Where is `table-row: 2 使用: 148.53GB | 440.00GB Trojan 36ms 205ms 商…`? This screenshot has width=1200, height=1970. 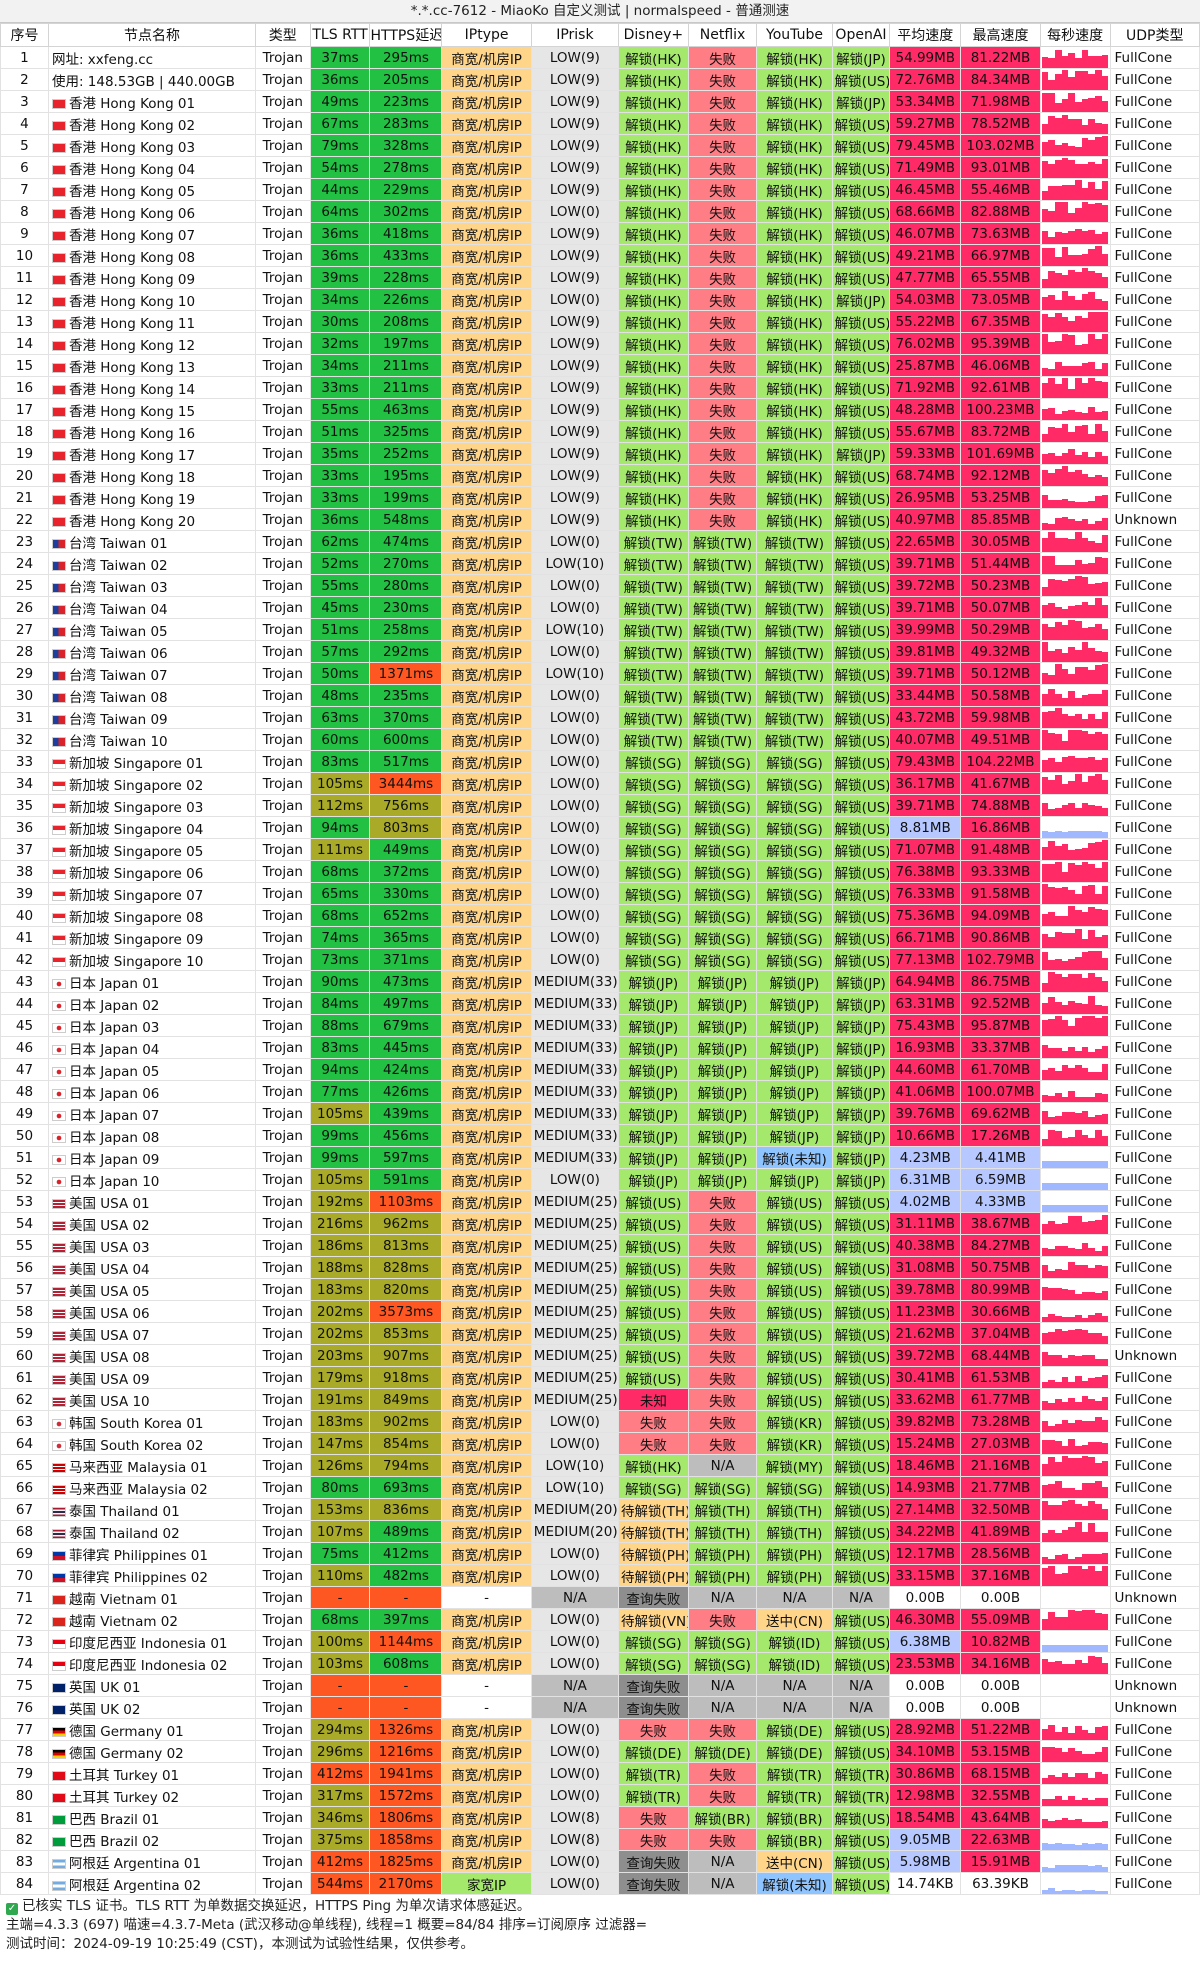 table-row: 2 使用: 148.53GB | 440.00GB Trojan 36ms 205ms 商… is located at coordinates (600, 79).